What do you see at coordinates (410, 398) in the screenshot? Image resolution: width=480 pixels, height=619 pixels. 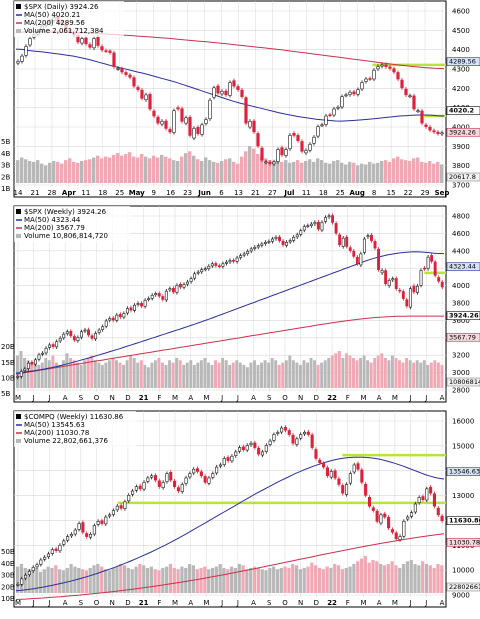 I see `x-tick-label: J` at bounding box center [410, 398].